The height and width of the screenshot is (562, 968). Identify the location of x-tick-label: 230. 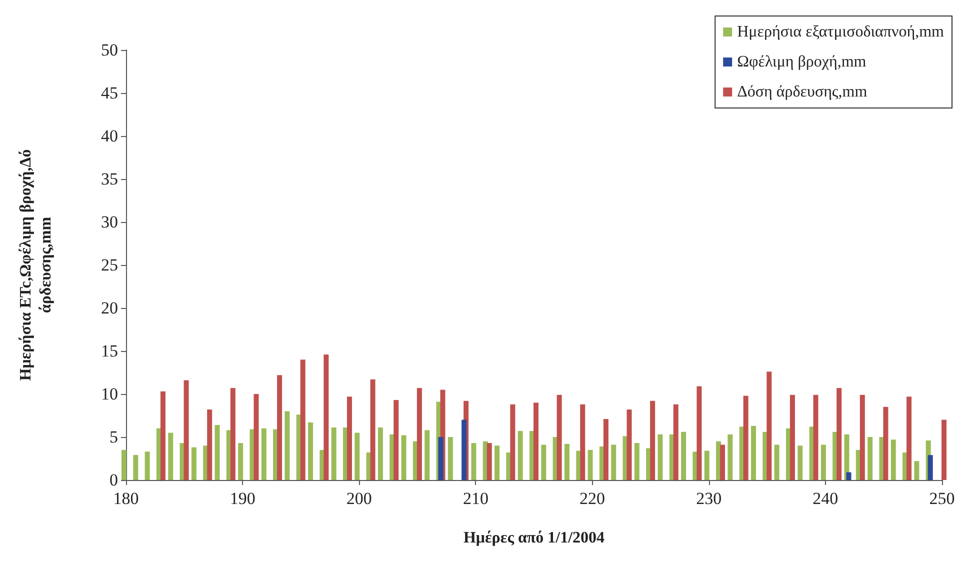
(709, 498).